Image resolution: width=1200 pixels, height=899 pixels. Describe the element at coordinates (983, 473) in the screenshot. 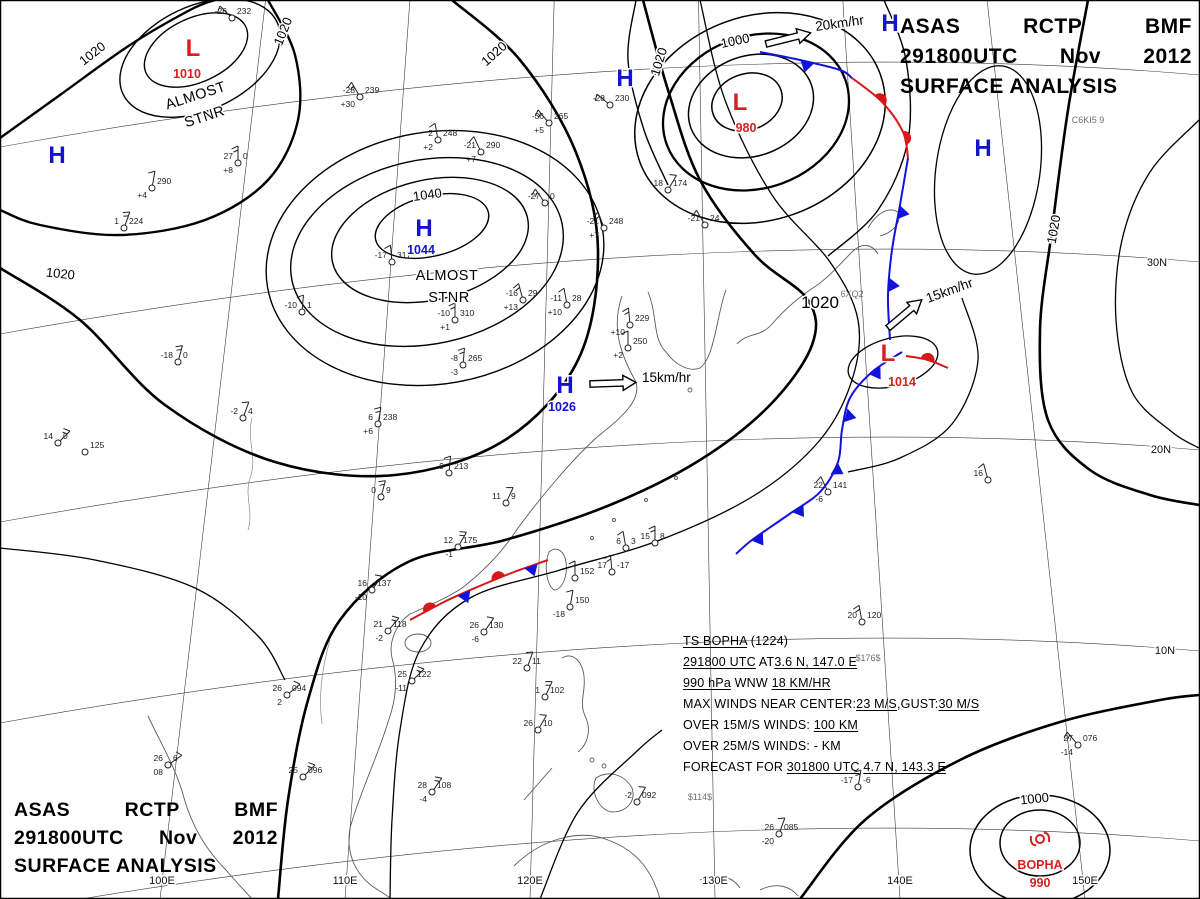

I see `station-plot: 16` at that location.